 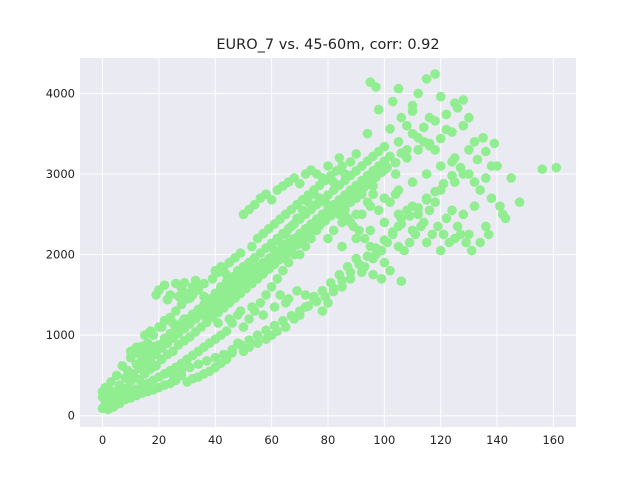 What do you see at coordinates (102, 440) in the screenshot?
I see `x-tick-label: 0` at bounding box center [102, 440].